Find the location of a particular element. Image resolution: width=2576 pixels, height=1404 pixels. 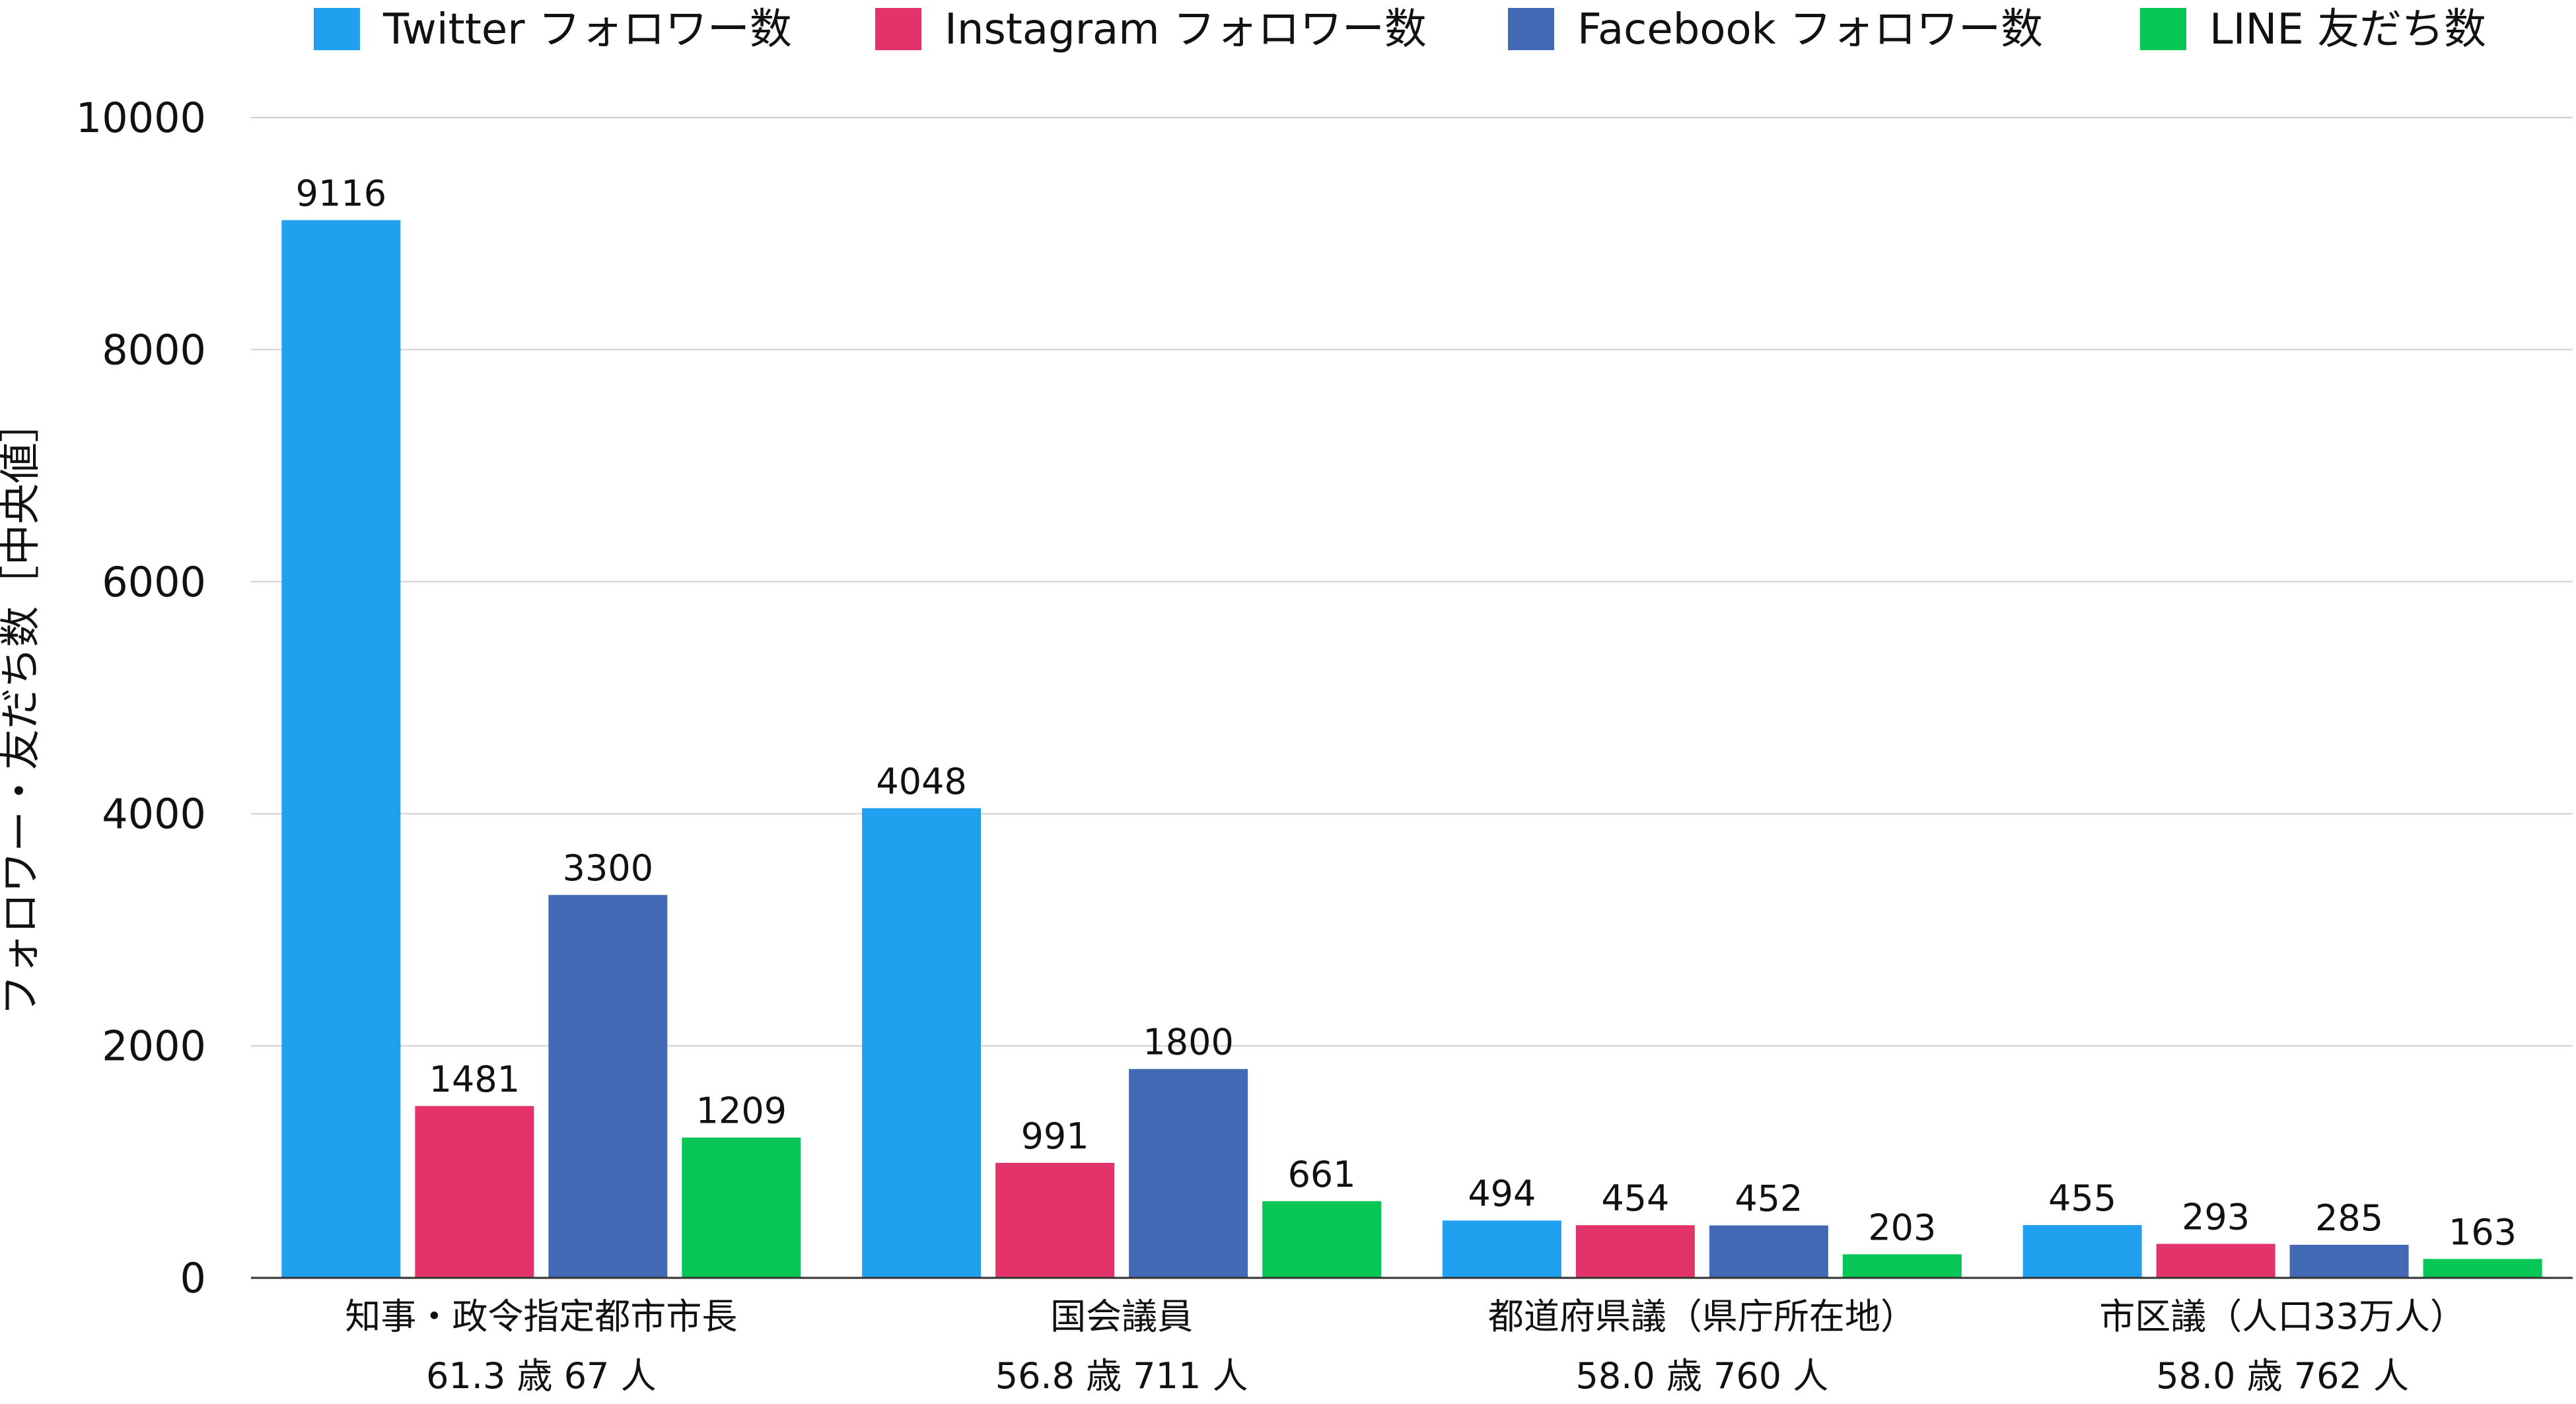

data-label: 1800 is located at coordinates (1188, 1043).